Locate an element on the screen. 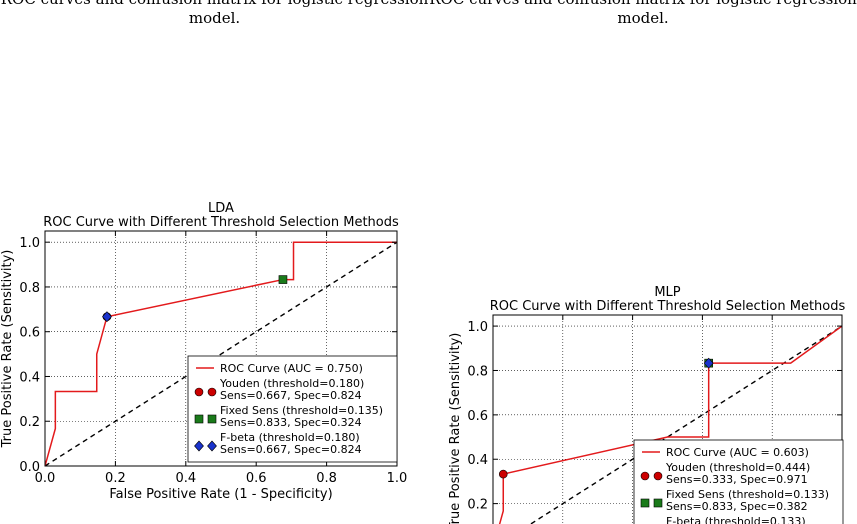 The image size is (857, 524). legend-label: Youden (threshold=0.444) is located at coordinates (737, 467).